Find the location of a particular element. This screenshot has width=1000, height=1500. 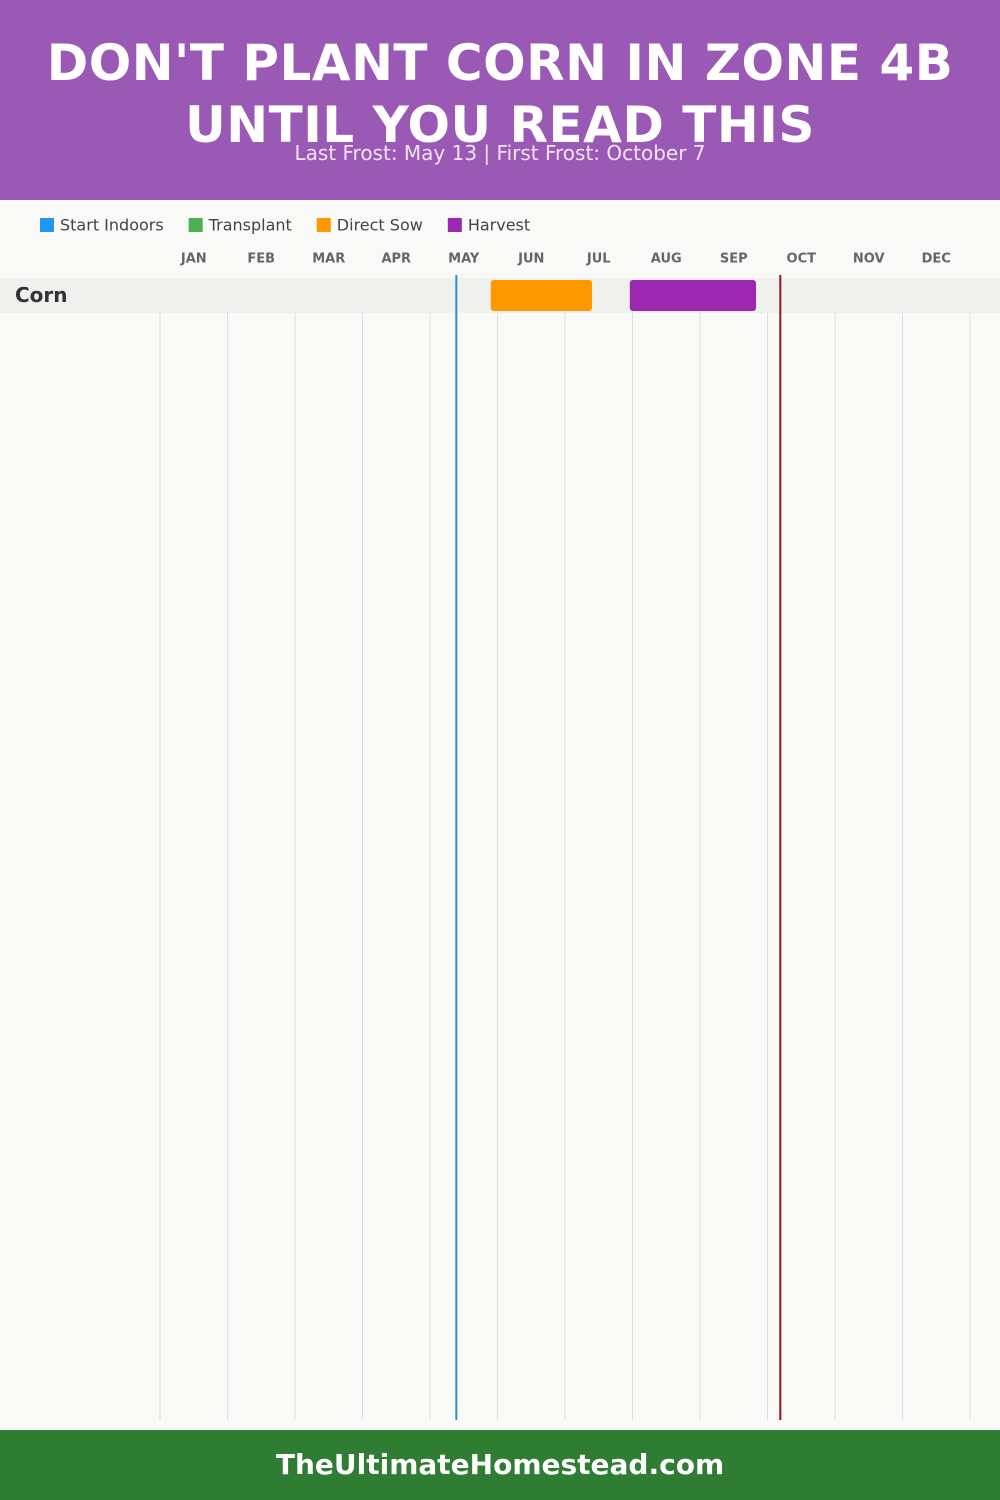

x-tick-label: MAR is located at coordinates (328, 259).